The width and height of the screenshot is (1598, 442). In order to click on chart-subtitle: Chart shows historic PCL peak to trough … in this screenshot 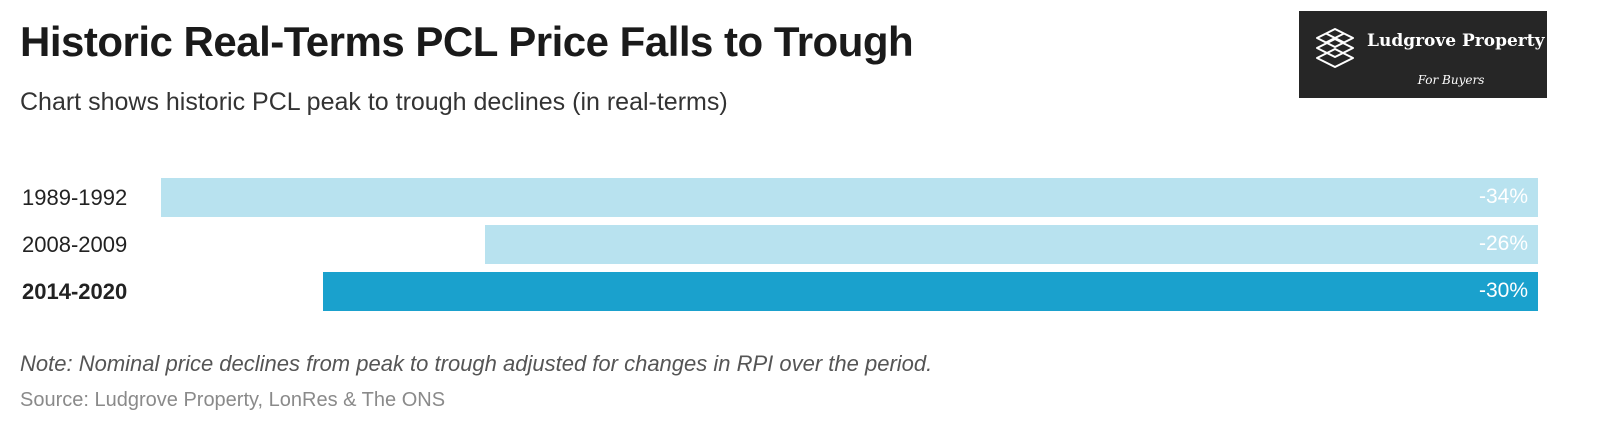, I will do `click(374, 102)`.